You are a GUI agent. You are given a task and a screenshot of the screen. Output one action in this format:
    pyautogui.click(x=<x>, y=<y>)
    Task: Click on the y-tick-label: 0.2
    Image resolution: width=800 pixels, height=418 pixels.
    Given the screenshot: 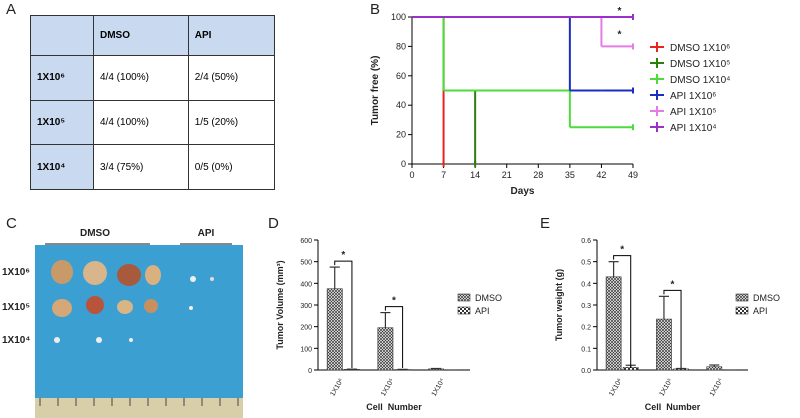 What is the action you would take?
    pyautogui.click(x=586, y=328)
    